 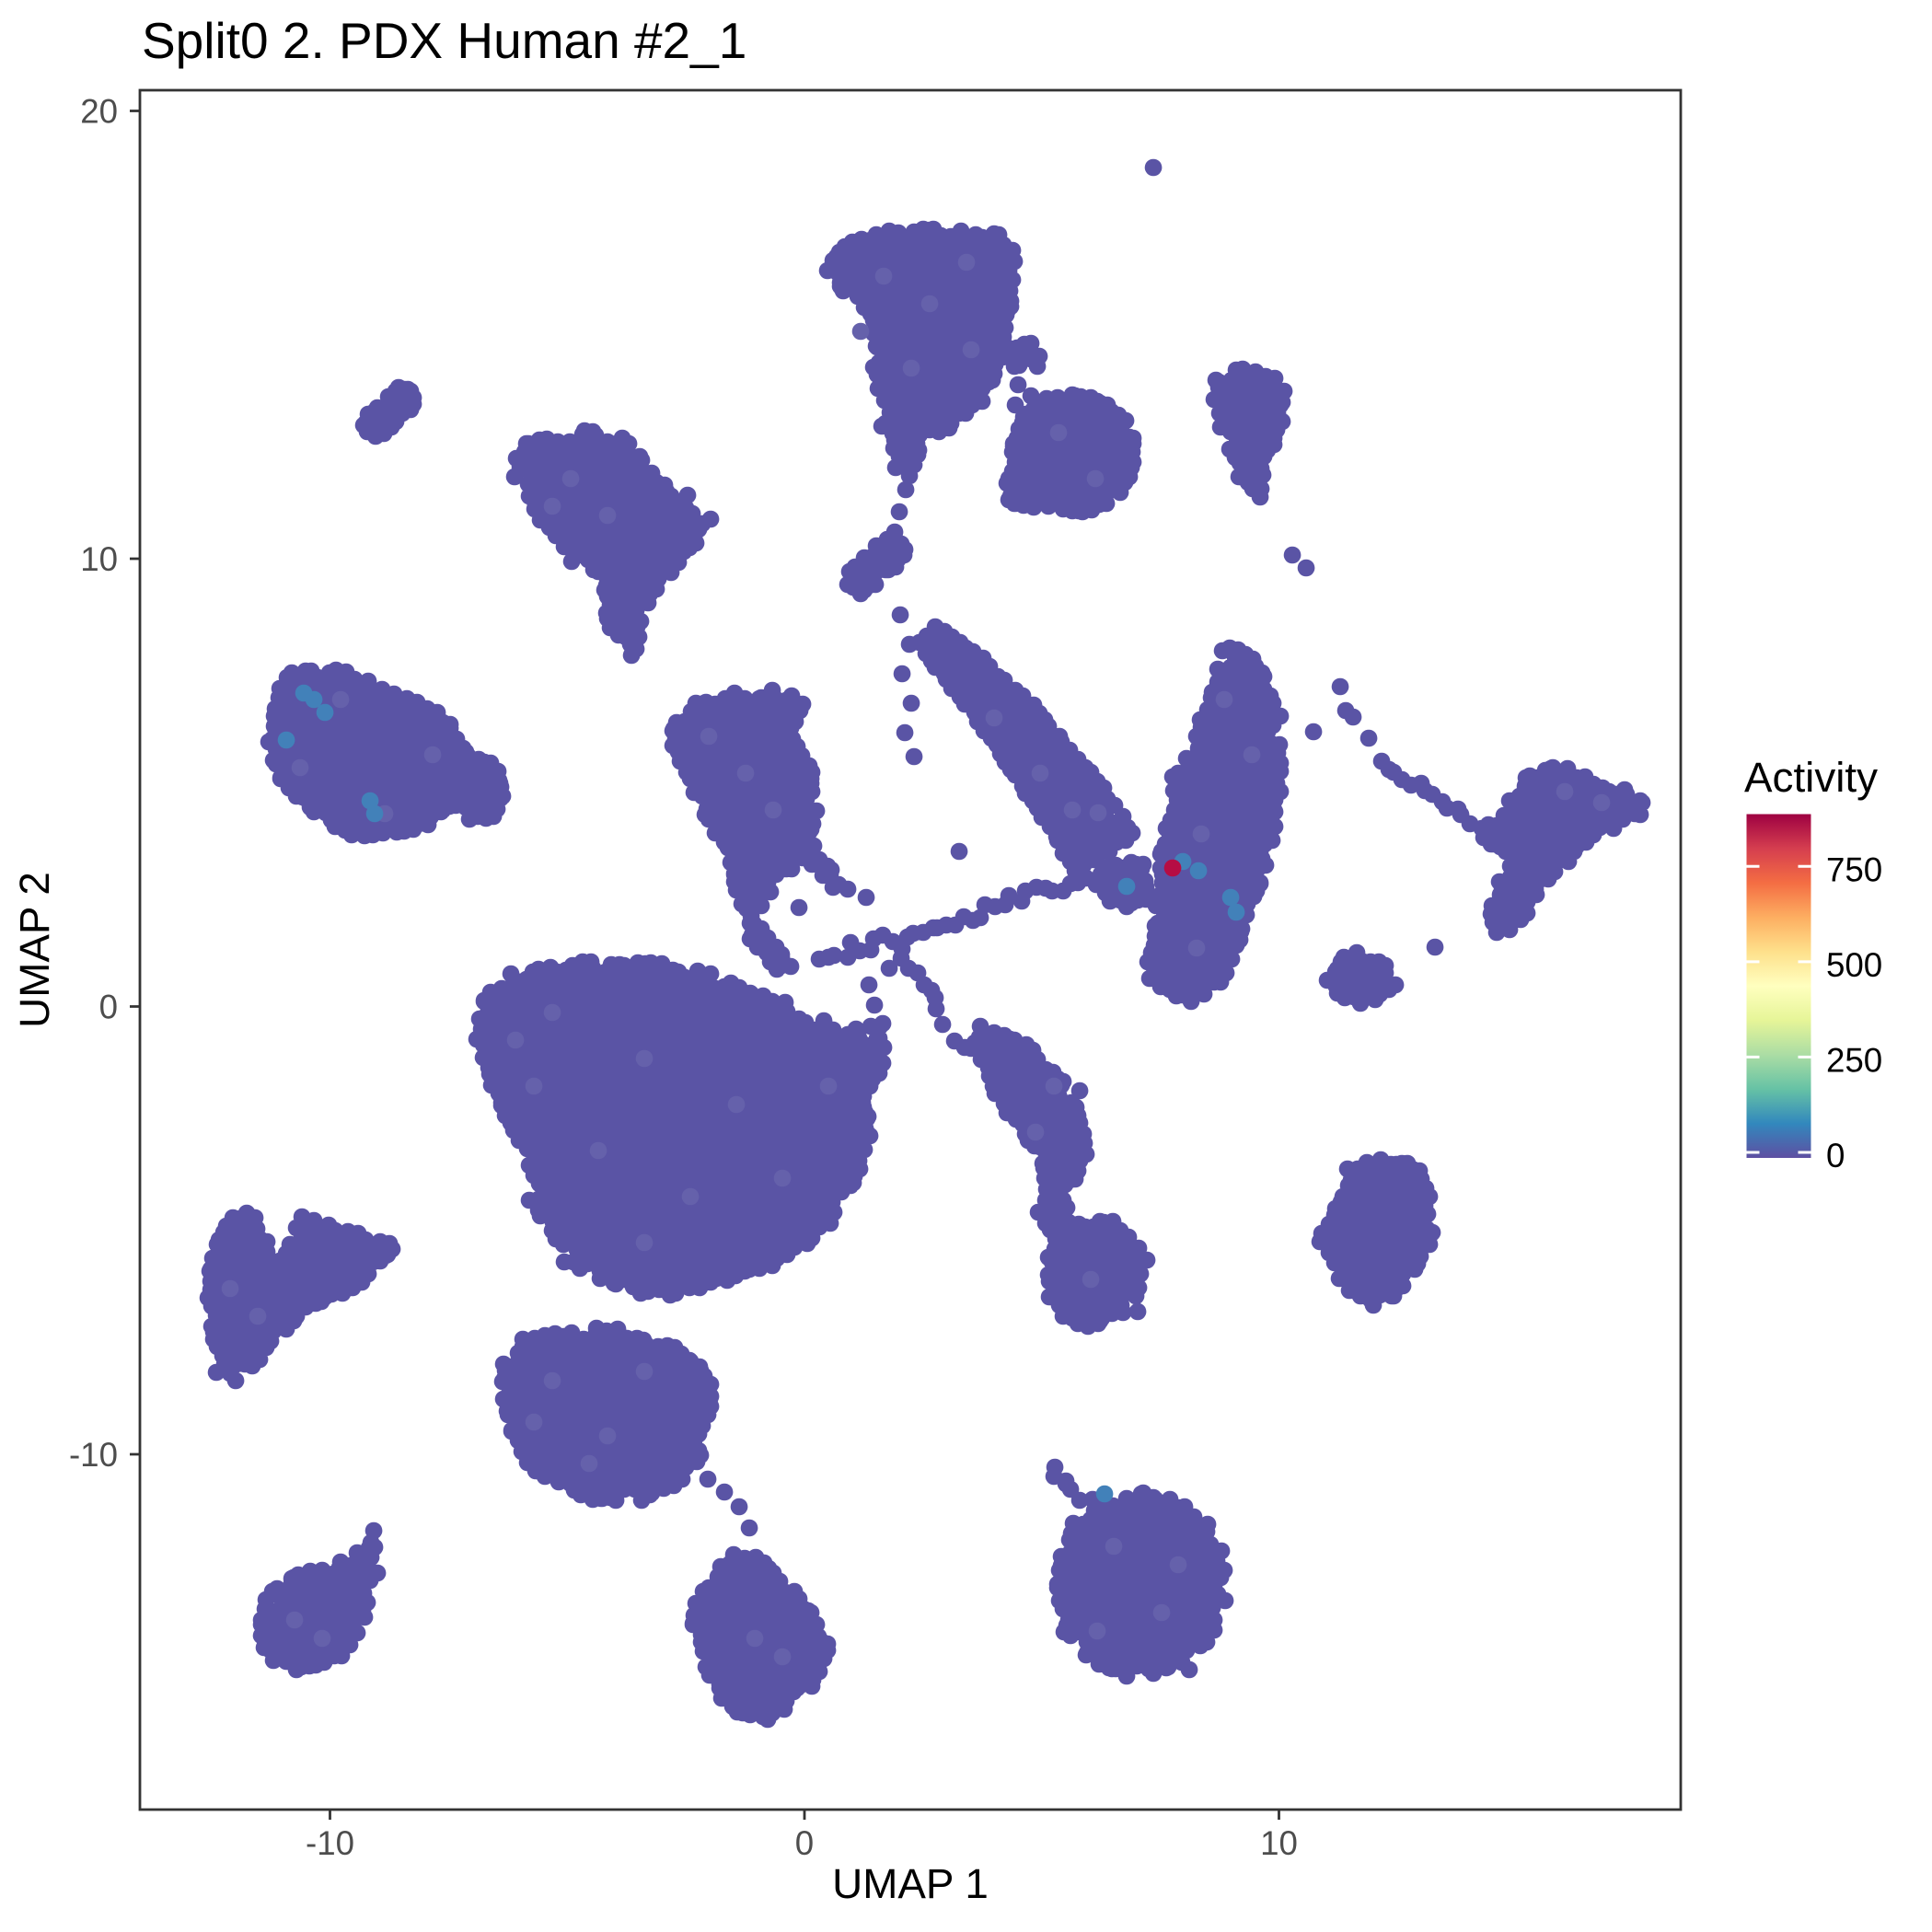 What do you see at coordinates (1811, 778) in the screenshot?
I see `svg-text: Activity` at bounding box center [1811, 778].